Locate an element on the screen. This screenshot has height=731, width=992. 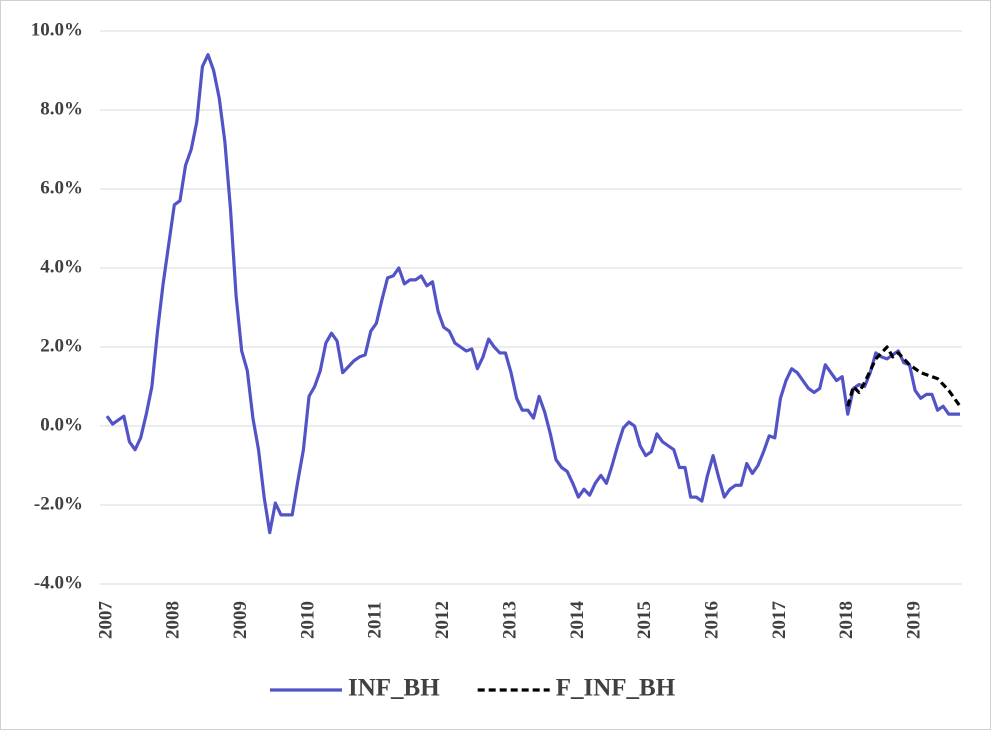
x-tick-label: 2008 is located at coordinates (173, 620).